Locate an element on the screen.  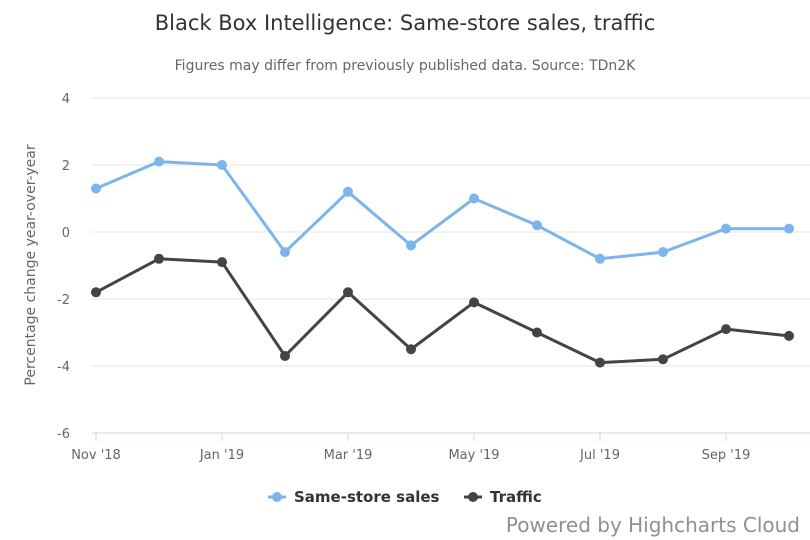
y-tick-label: -2 is located at coordinates (63, 300).